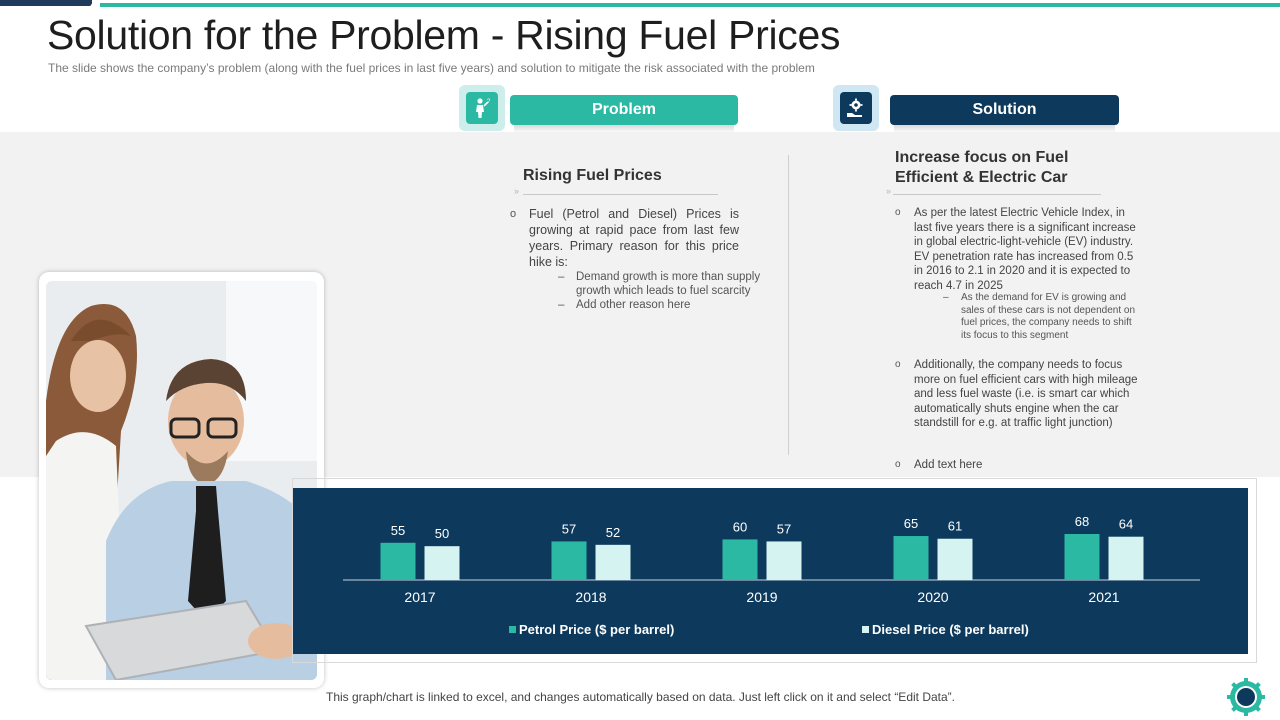 Image resolution: width=1280 pixels, height=720 pixels. Describe the element at coordinates (788, 305) in the screenshot. I see `column-divider` at that location.